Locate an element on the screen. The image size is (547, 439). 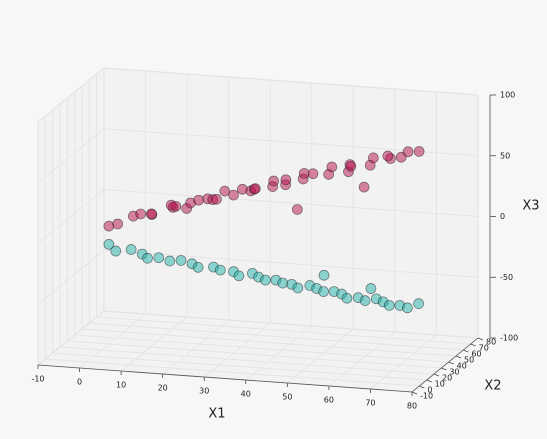
x-tick-label: 70 is located at coordinates (370, 403).